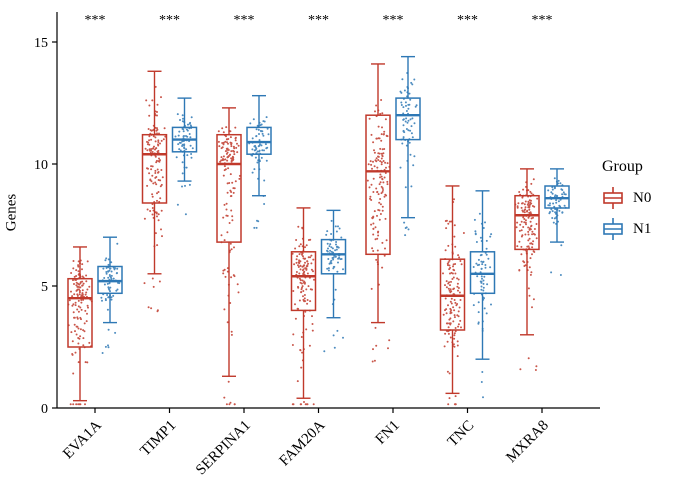 Image resolution: width=682 pixels, height=494 pixels. Describe the element at coordinates (642, 228) in the screenshot. I see `legend-label-n1: N1` at that location.